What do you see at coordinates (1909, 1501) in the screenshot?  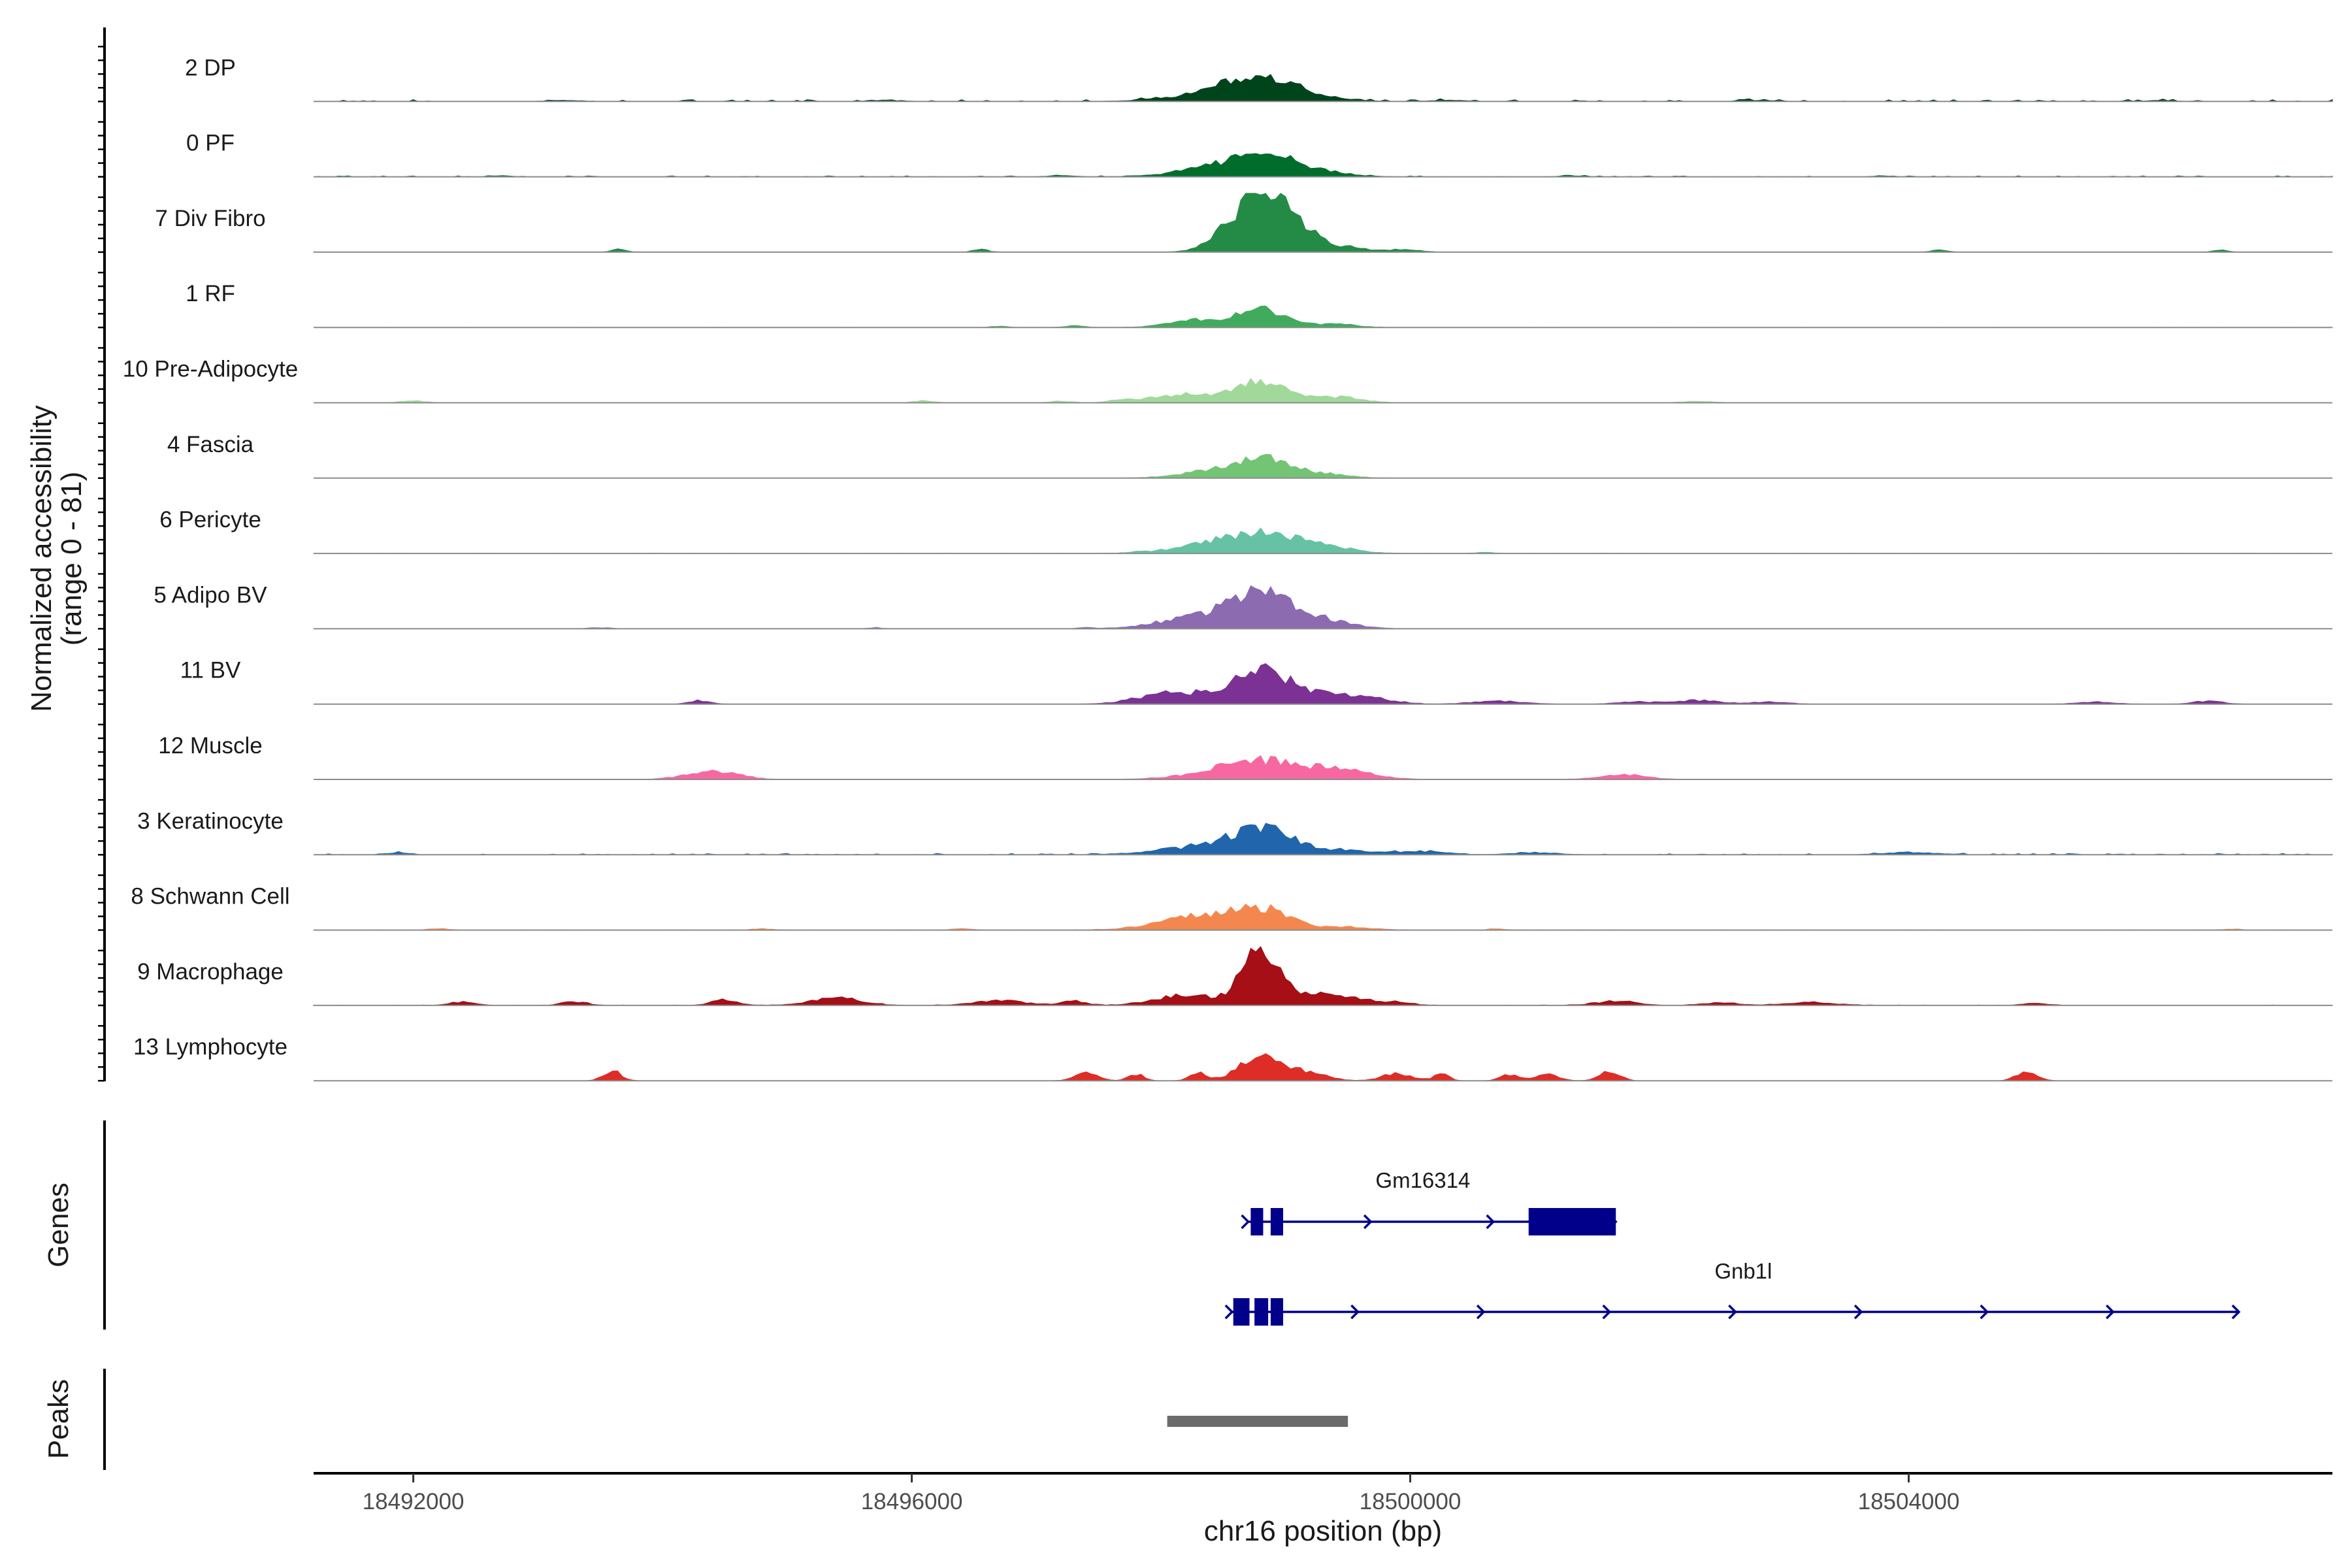 I see `x-tick-label: 18504000` at bounding box center [1909, 1501].